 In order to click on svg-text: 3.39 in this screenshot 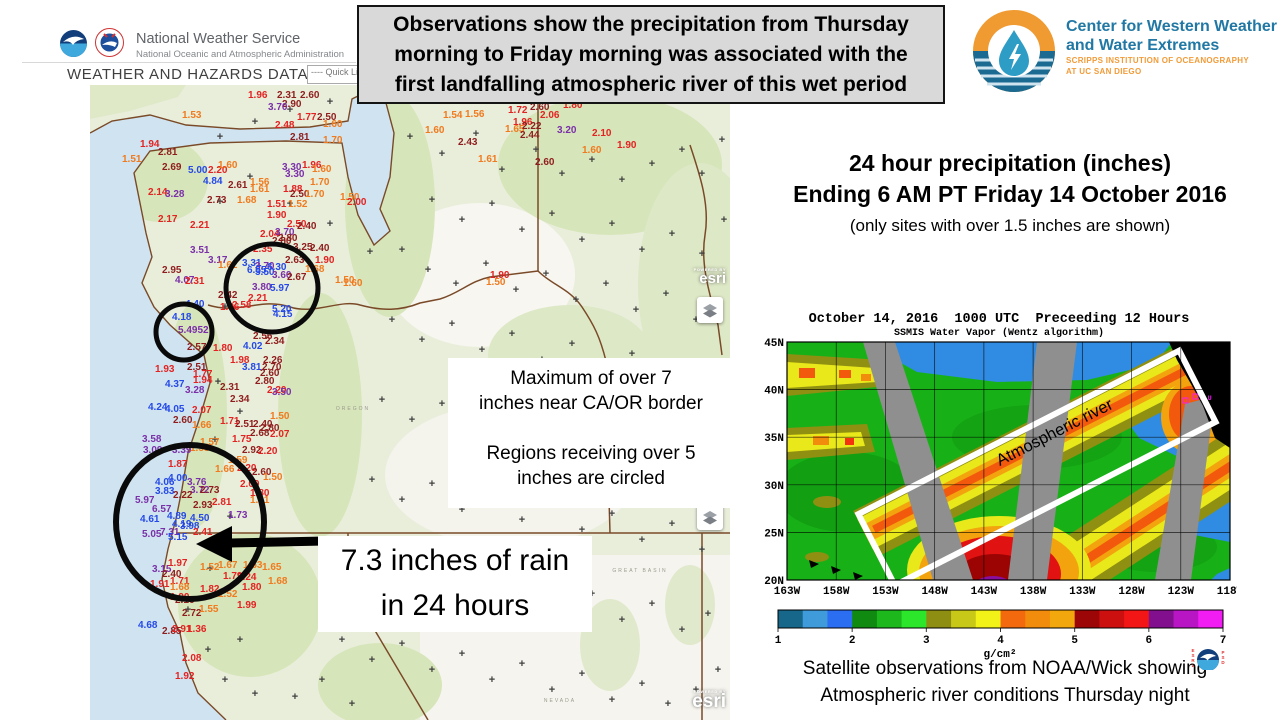, I will do `click(182, 450)`.